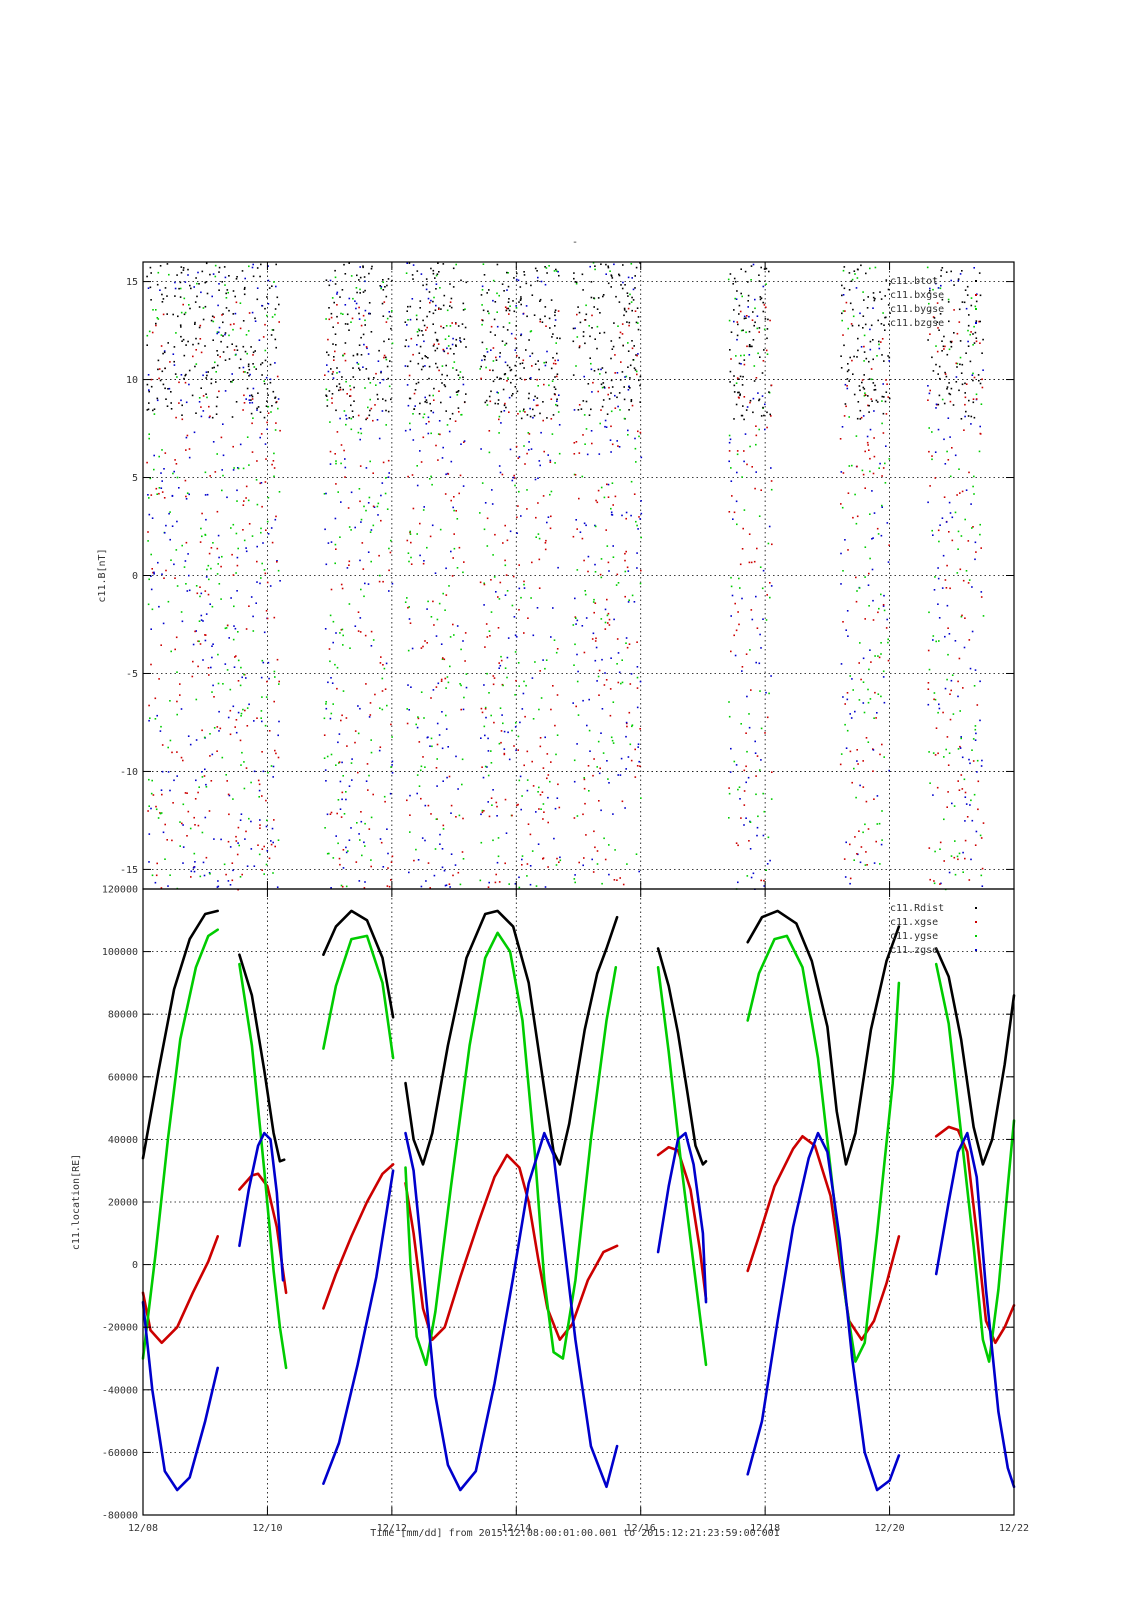 Image resolution: width=1131 pixels, height=1600 pixels. I want to click on legend-entry-label: c11.btot, so click(914, 281).